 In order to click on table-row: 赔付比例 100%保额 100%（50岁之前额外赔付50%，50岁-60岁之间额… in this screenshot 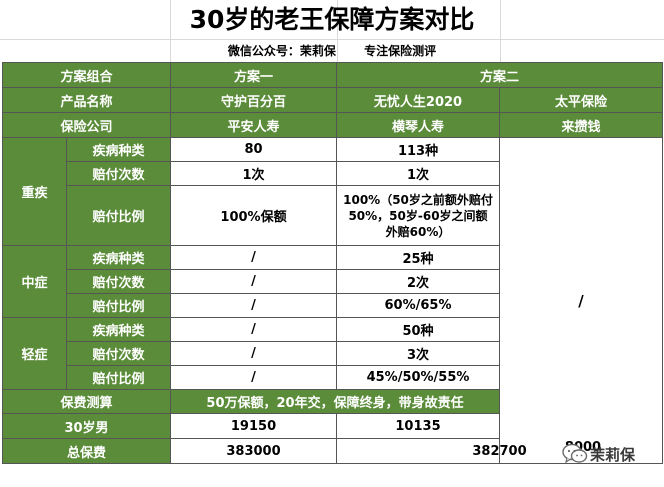, I will do `click(333, 215)`.